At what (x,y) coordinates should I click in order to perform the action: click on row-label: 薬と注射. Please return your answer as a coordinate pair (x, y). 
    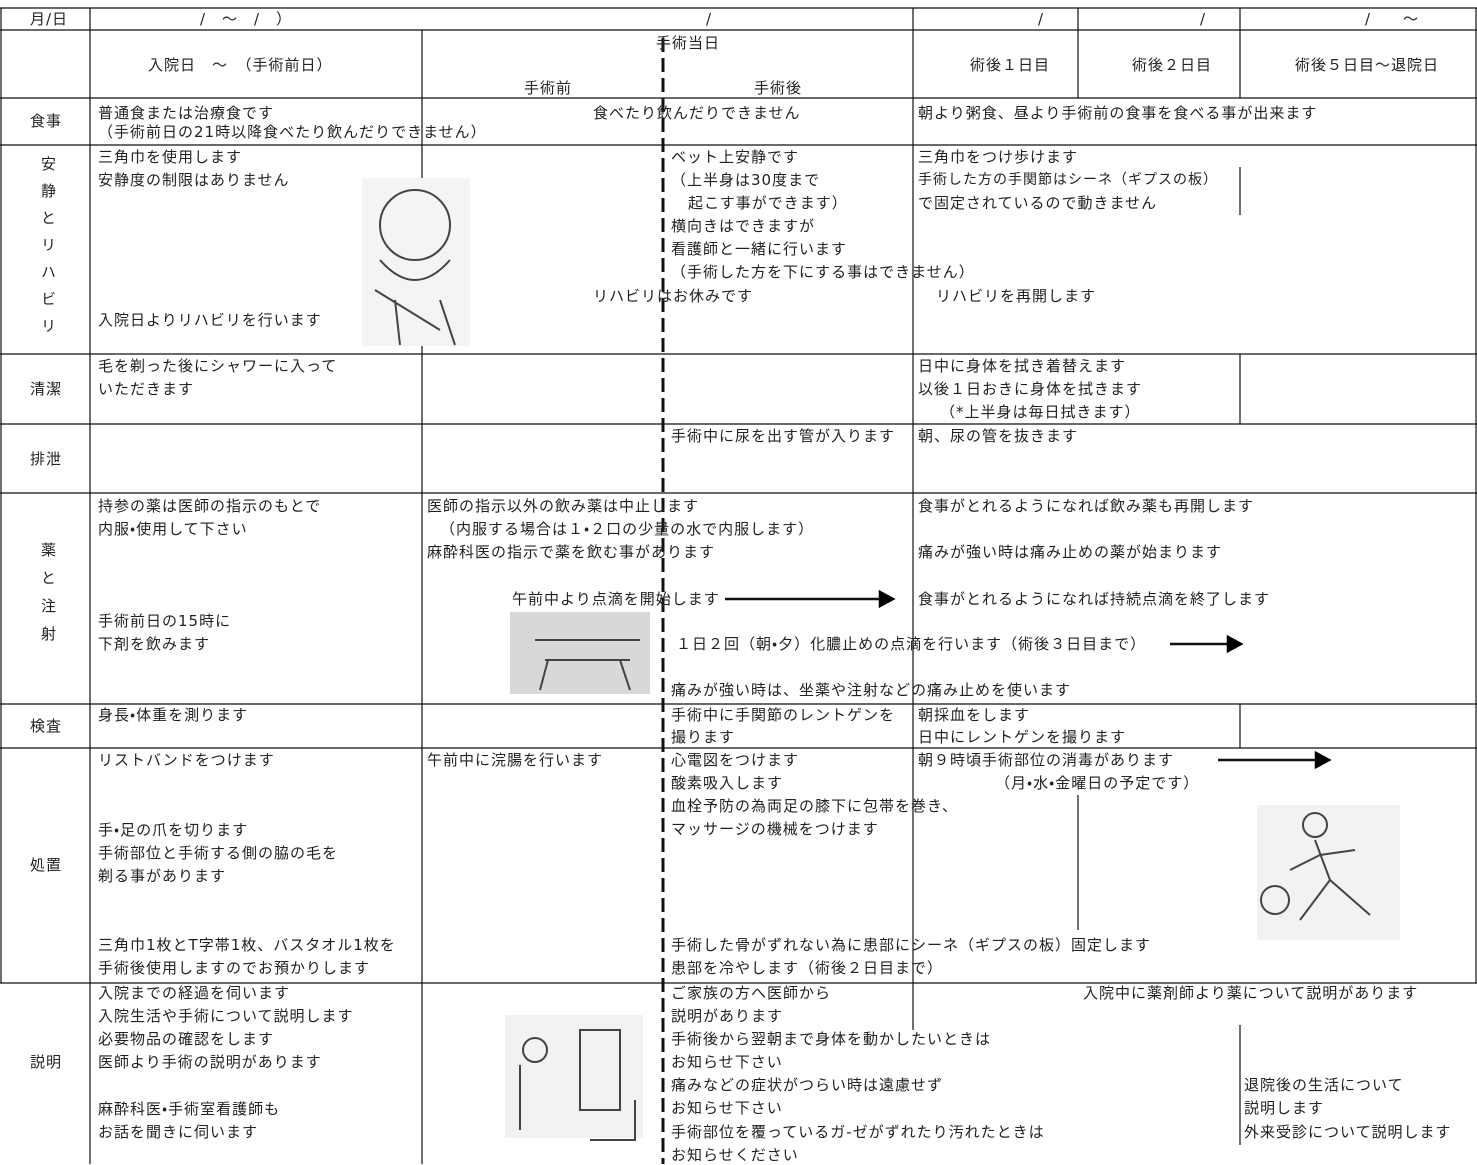
    Looking at the image, I should click on (48, 598).